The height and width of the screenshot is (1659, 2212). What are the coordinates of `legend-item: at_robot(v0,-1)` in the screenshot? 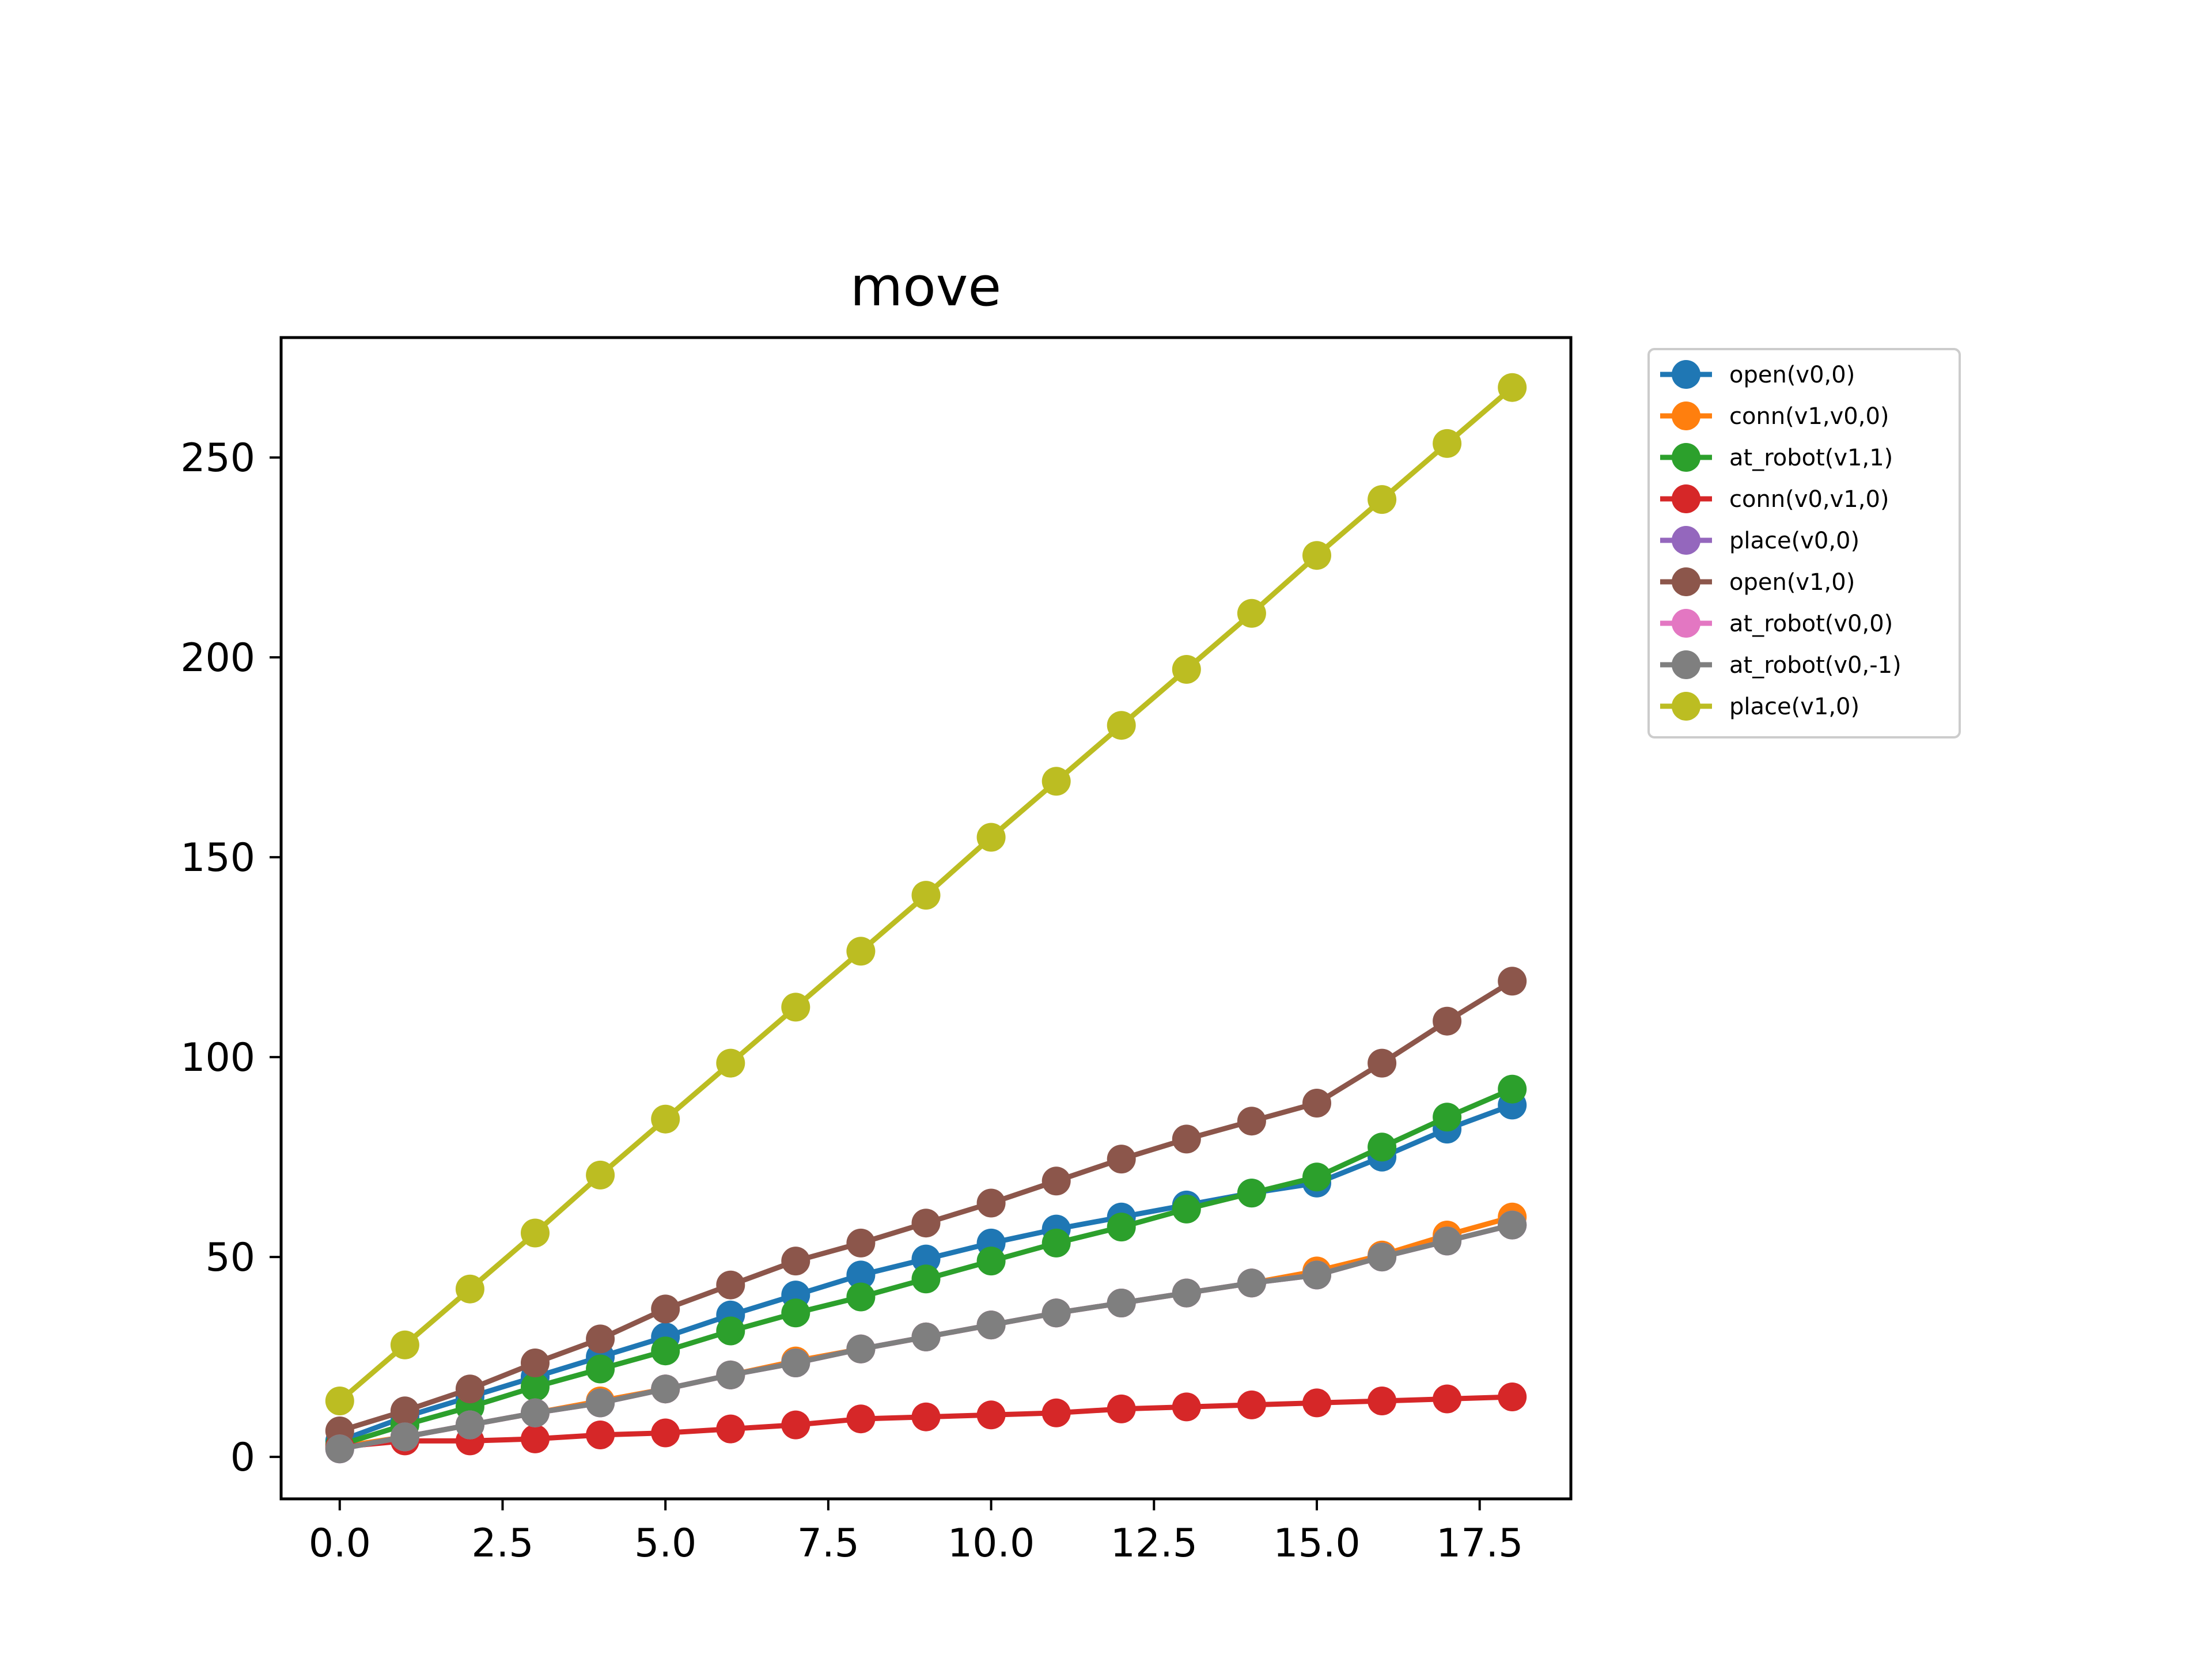 It's located at (1781, 664).